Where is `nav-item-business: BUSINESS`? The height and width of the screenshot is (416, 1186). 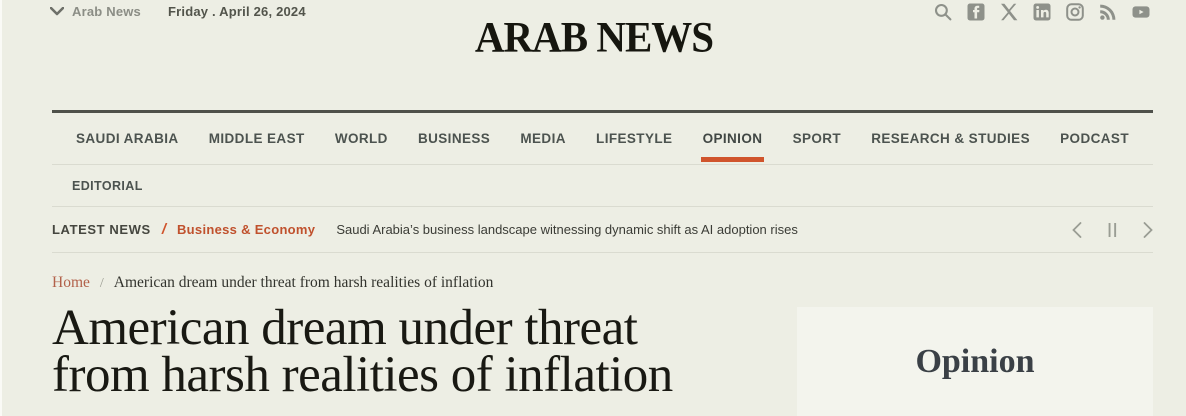 nav-item-business: BUSINESS is located at coordinates (454, 138).